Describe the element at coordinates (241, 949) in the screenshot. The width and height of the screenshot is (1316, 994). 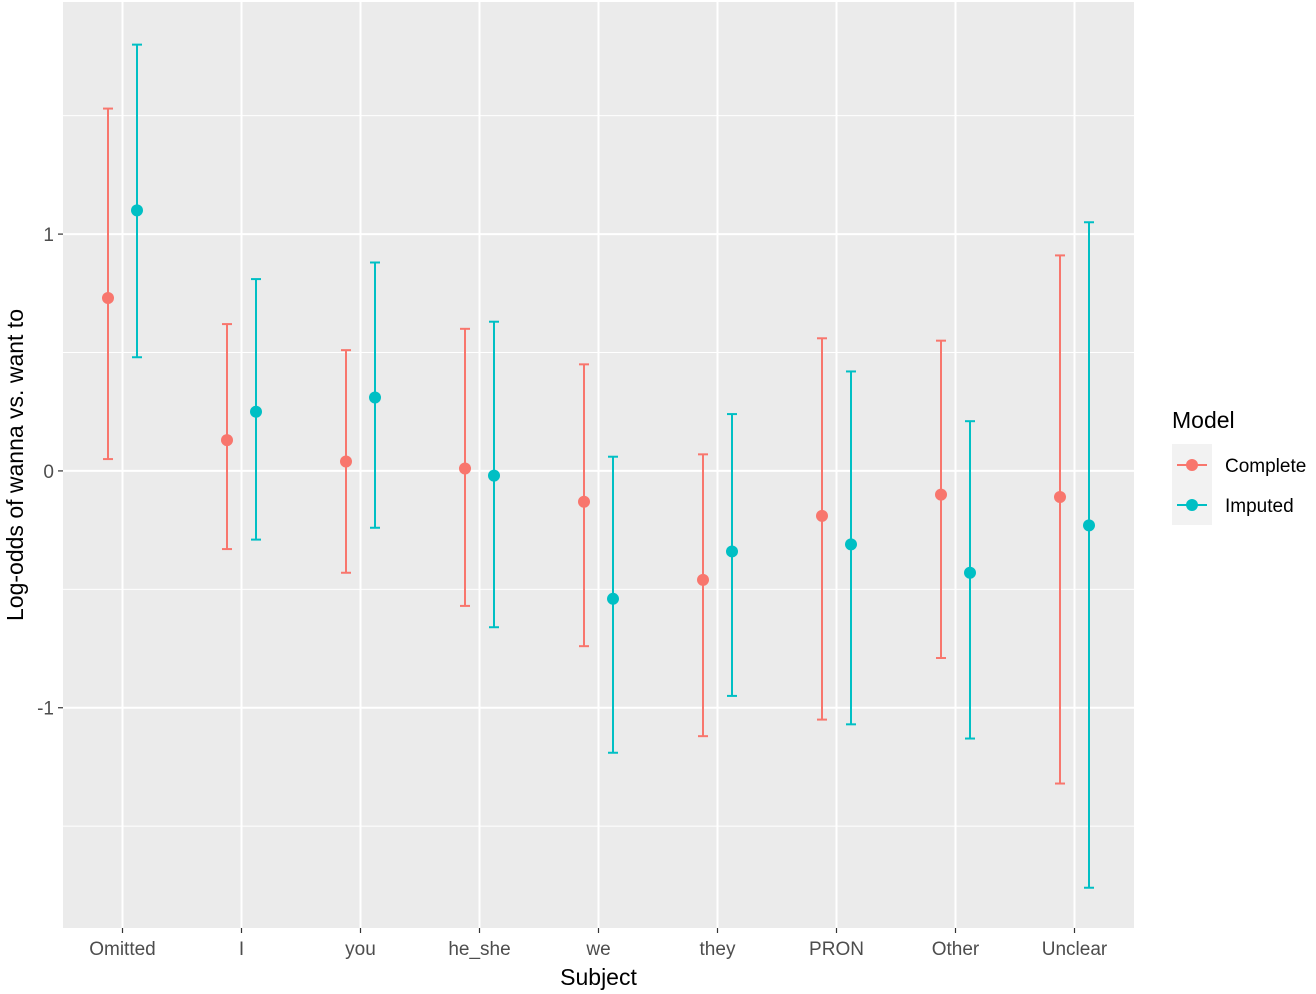
I see `x-tick-label: I` at that location.